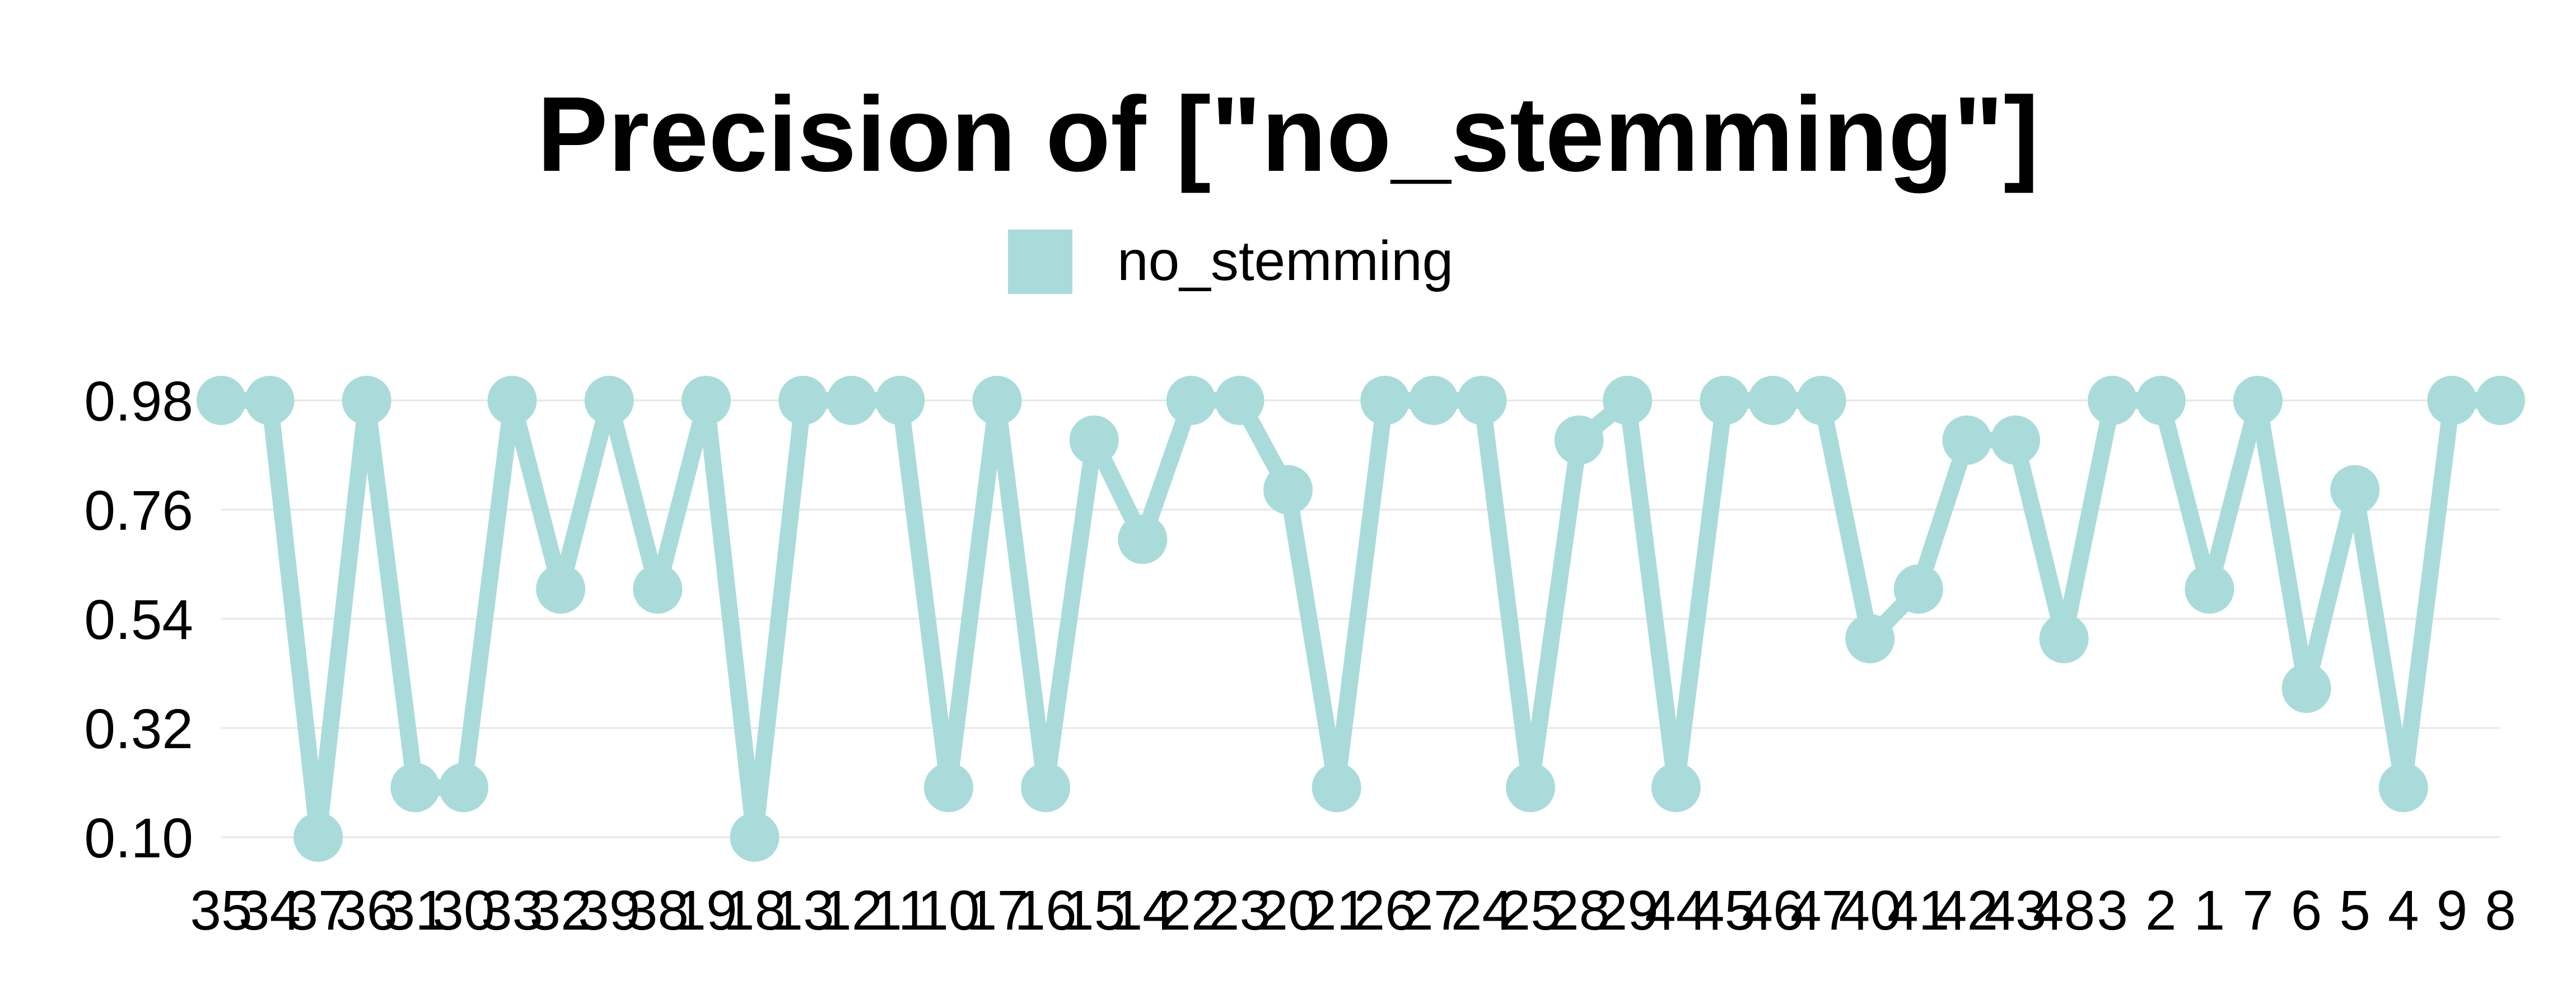  What do you see at coordinates (139, 511) in the screenshot?
I see `y-tick-label: 0.76` at bounding box center [139, 511].